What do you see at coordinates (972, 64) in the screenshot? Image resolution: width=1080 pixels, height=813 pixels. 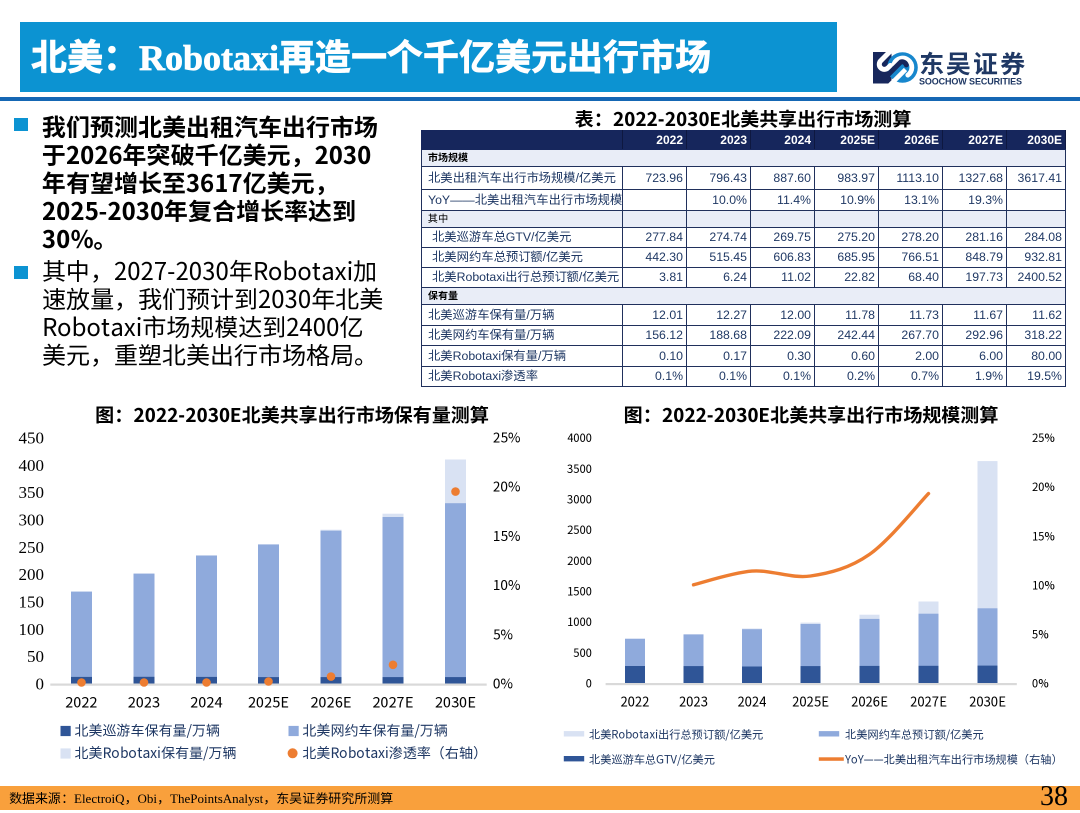 I see `svg-text: 东吴证券` at bounding box center [972, 64].